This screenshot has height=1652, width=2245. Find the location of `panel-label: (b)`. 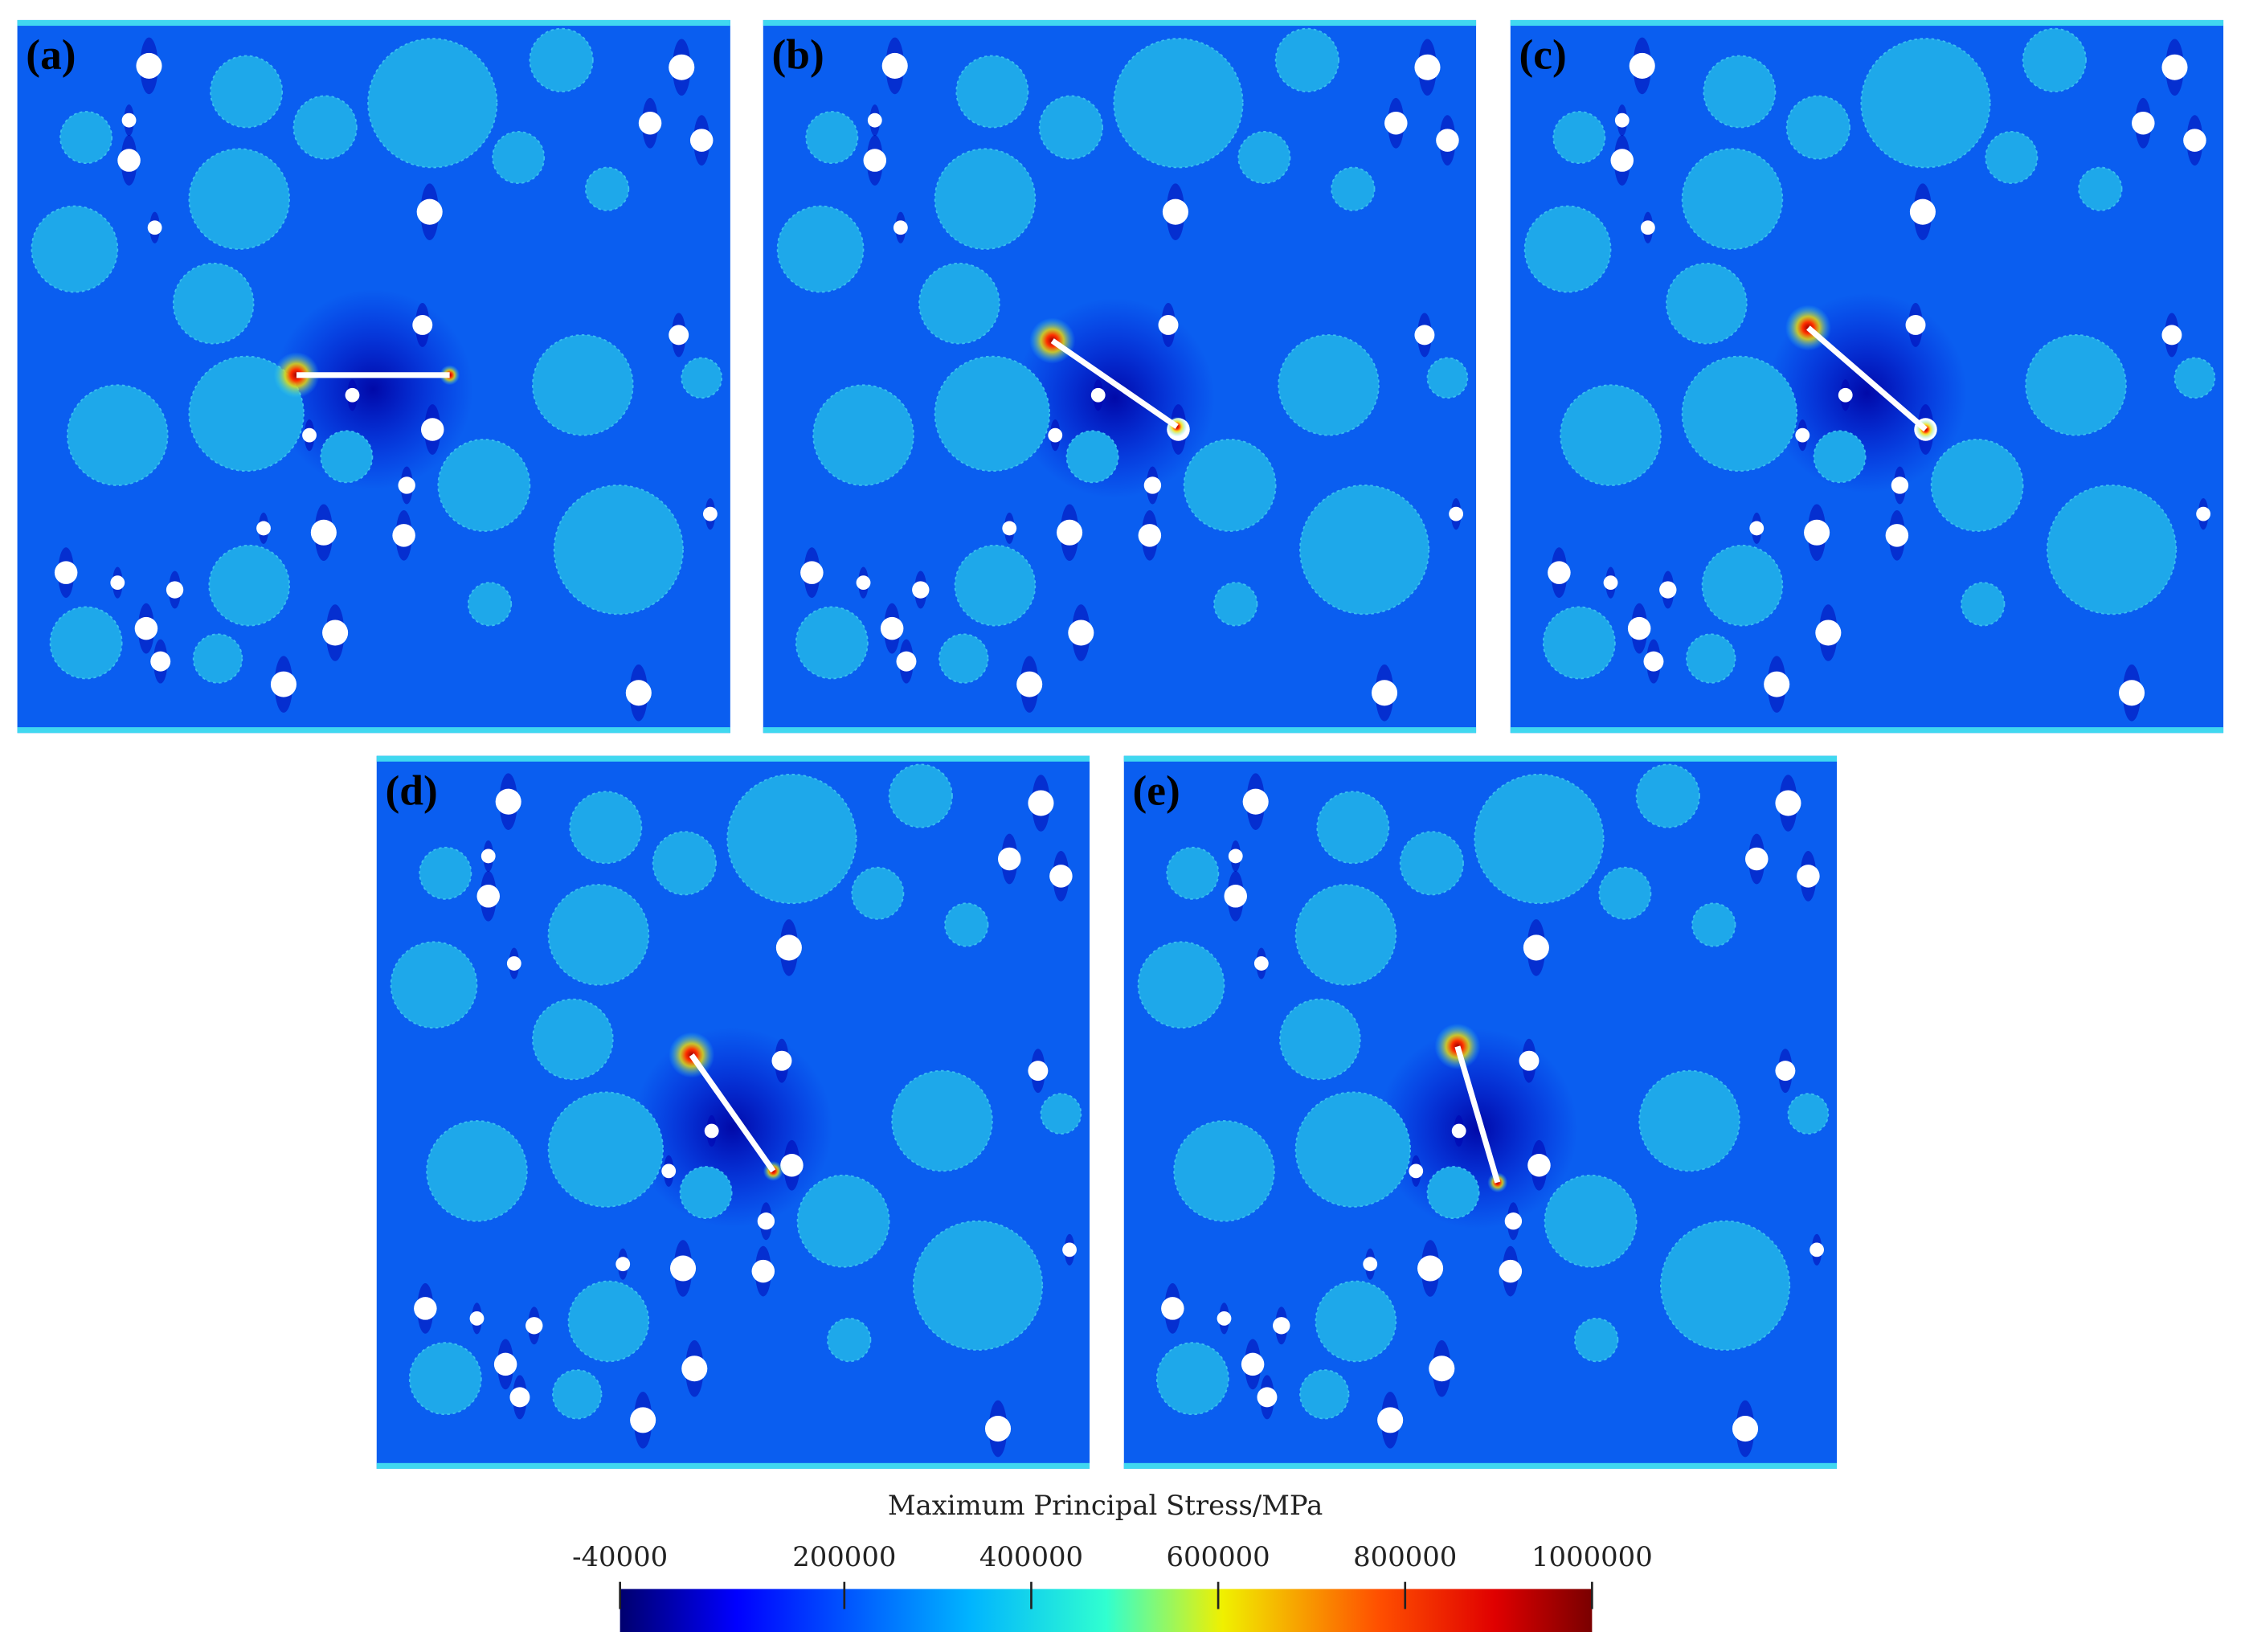

panel-label: (b) is located at coordinates (798, 55).